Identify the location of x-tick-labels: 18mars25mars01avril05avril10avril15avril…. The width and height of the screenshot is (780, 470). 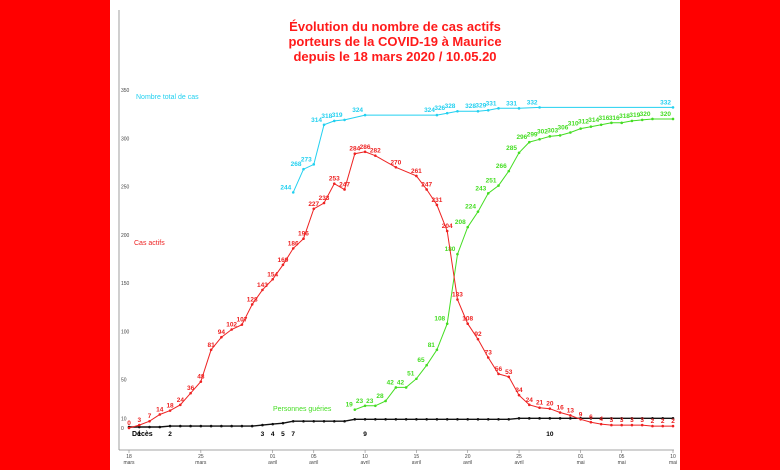
(400, 458).